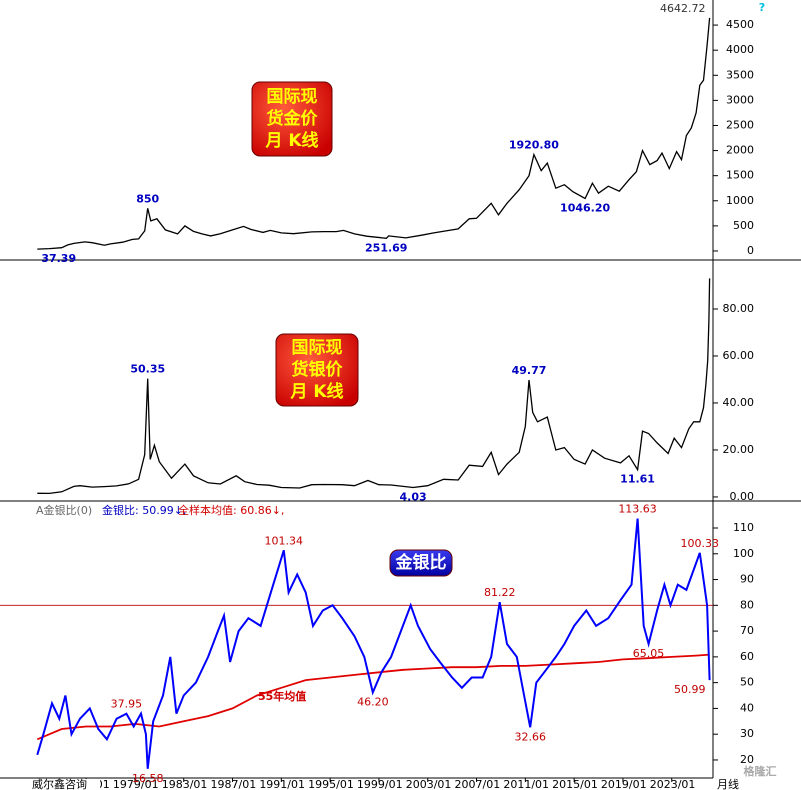 The width and height of the screenshot is (801, 790). I want to click on x-tick-label: 2019/01, so click(624, 784).